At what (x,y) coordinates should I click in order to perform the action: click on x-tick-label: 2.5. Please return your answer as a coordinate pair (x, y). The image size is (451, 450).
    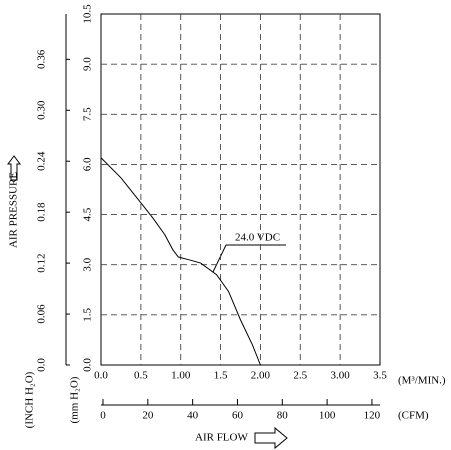
    Looking at the image, I should click on (300, 376).